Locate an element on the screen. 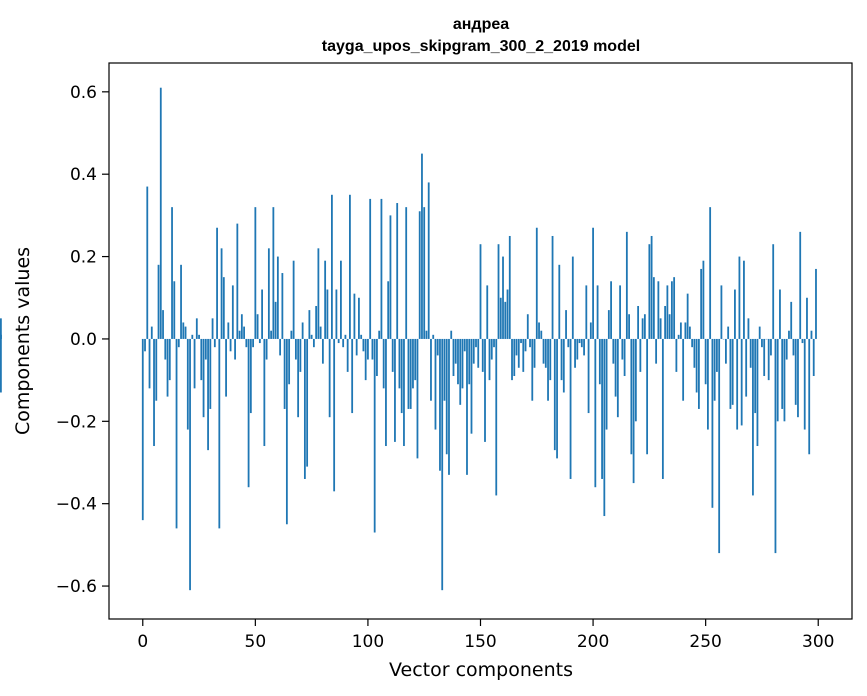 This screenshot has width=867, height=696. x-tick-label: 50 is located at coordinates (256, 642).